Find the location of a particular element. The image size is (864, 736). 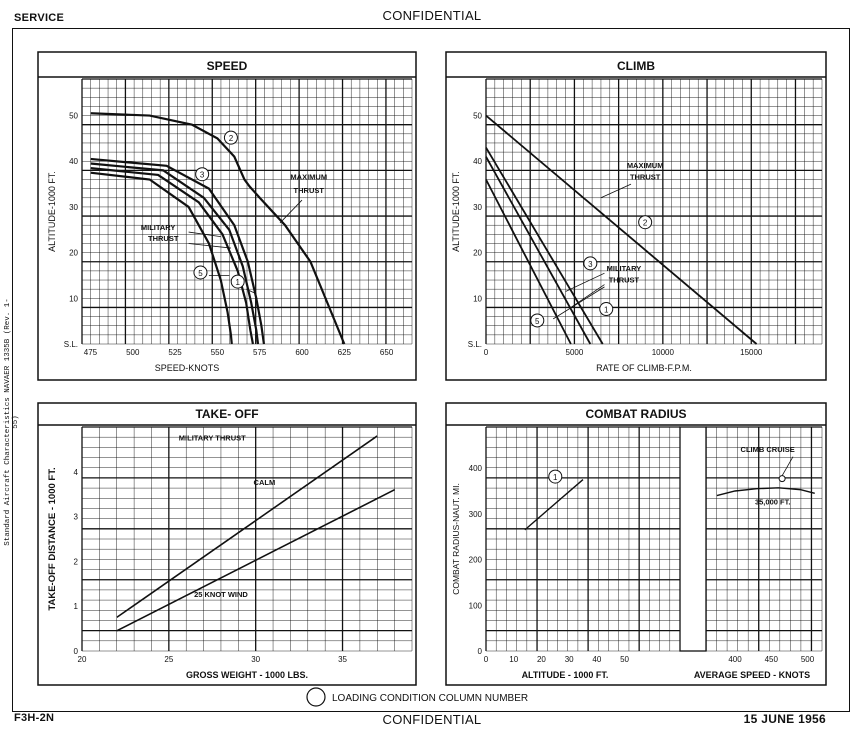

header-left: SERVICE is located at coordinates (39, 18).